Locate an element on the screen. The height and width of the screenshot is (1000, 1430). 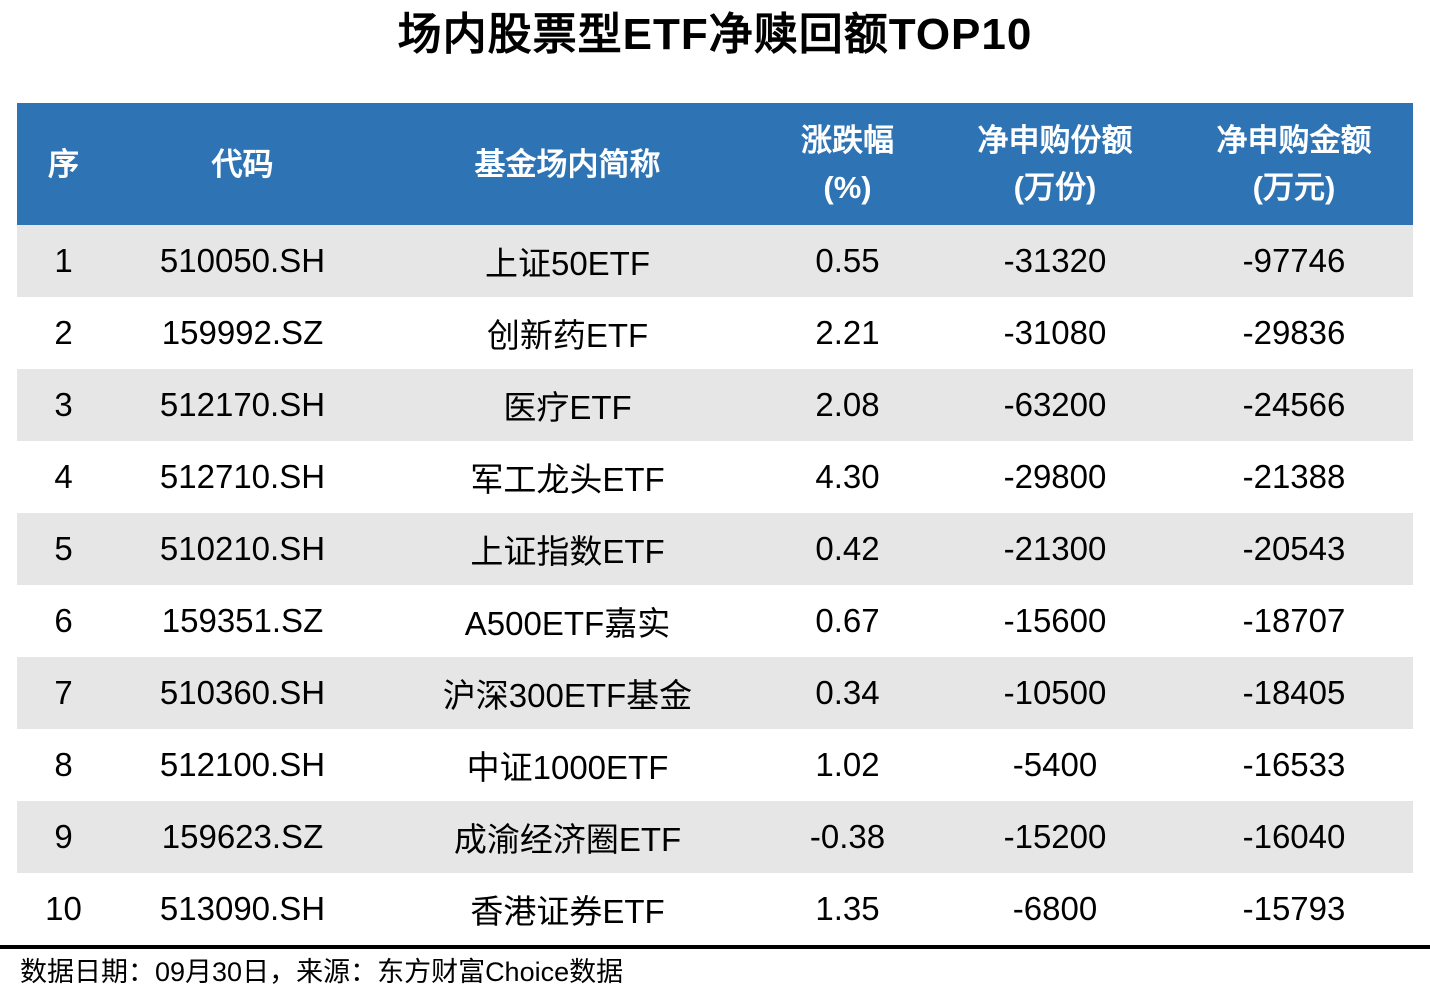
cell-fund-name: 香港证券ETF is located at coordinates (567, 911).